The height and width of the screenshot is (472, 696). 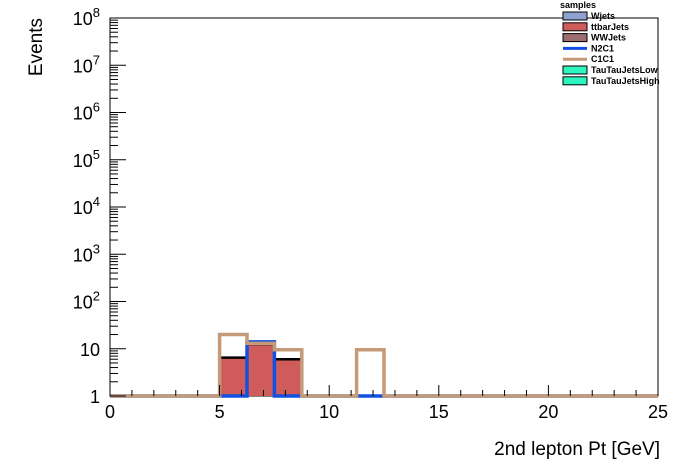 I want to click on signal-lines, so click(x=384, y=365).